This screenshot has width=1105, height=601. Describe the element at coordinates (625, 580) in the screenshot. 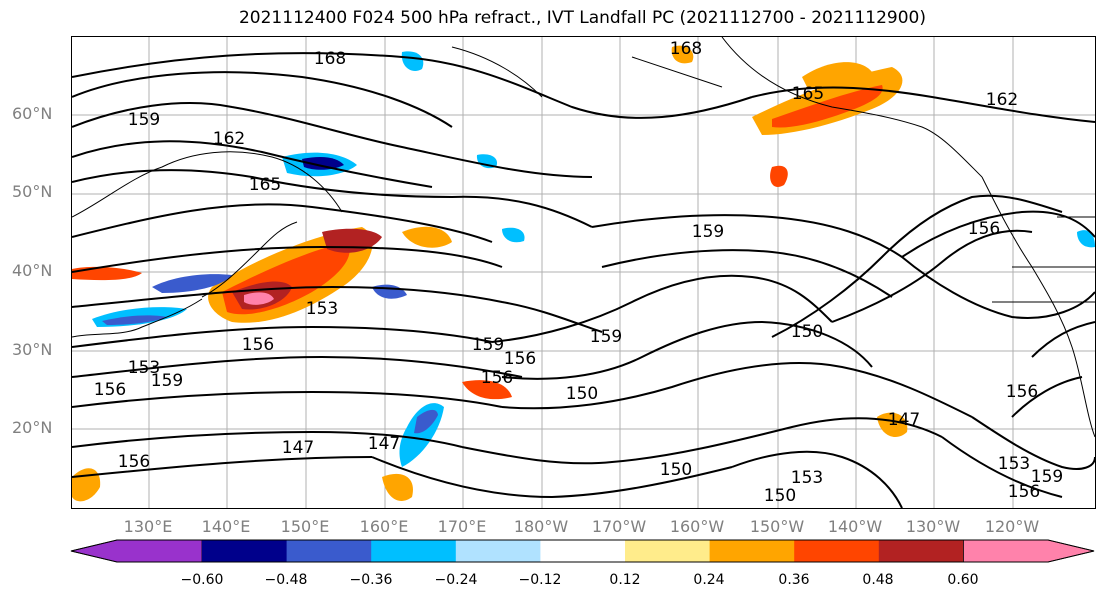

I see `colorbar-tick-label: 0.12` at that location.